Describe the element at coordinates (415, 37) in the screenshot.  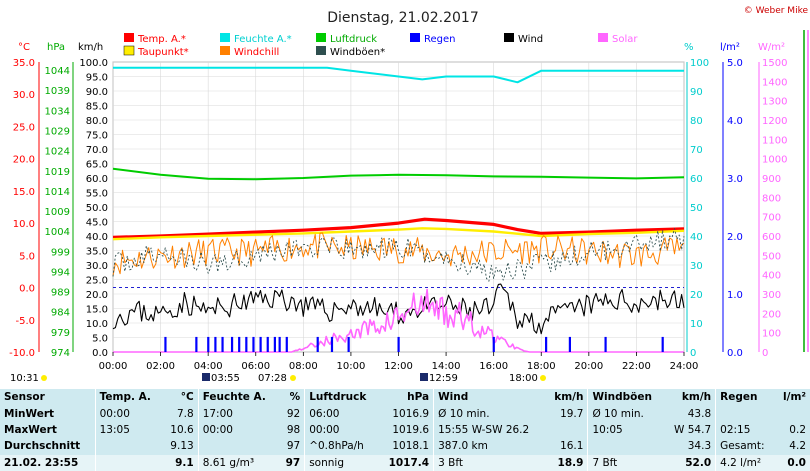
I see `legend-swatch-regen` at that location.